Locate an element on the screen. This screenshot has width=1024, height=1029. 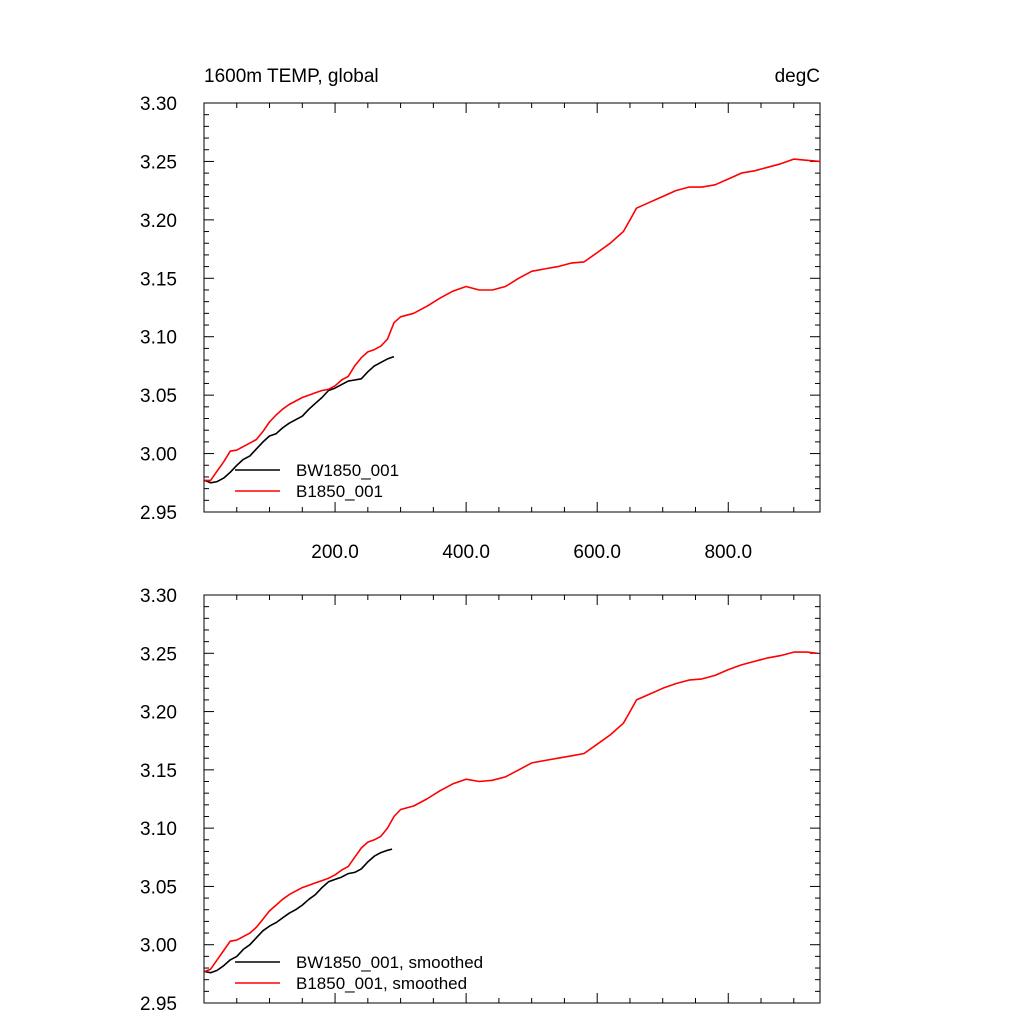
panel-2-ytick-label: 3.00 is located at coordinates (158, 946).